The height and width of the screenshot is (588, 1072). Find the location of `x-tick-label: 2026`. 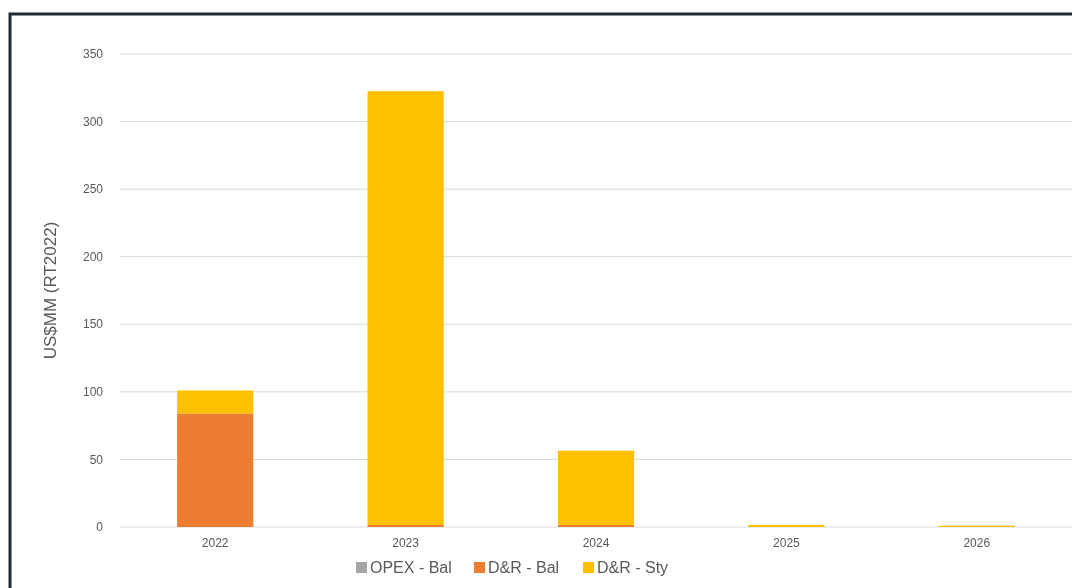

x-tick-label: 2026 is located at coordinates (977, 543).